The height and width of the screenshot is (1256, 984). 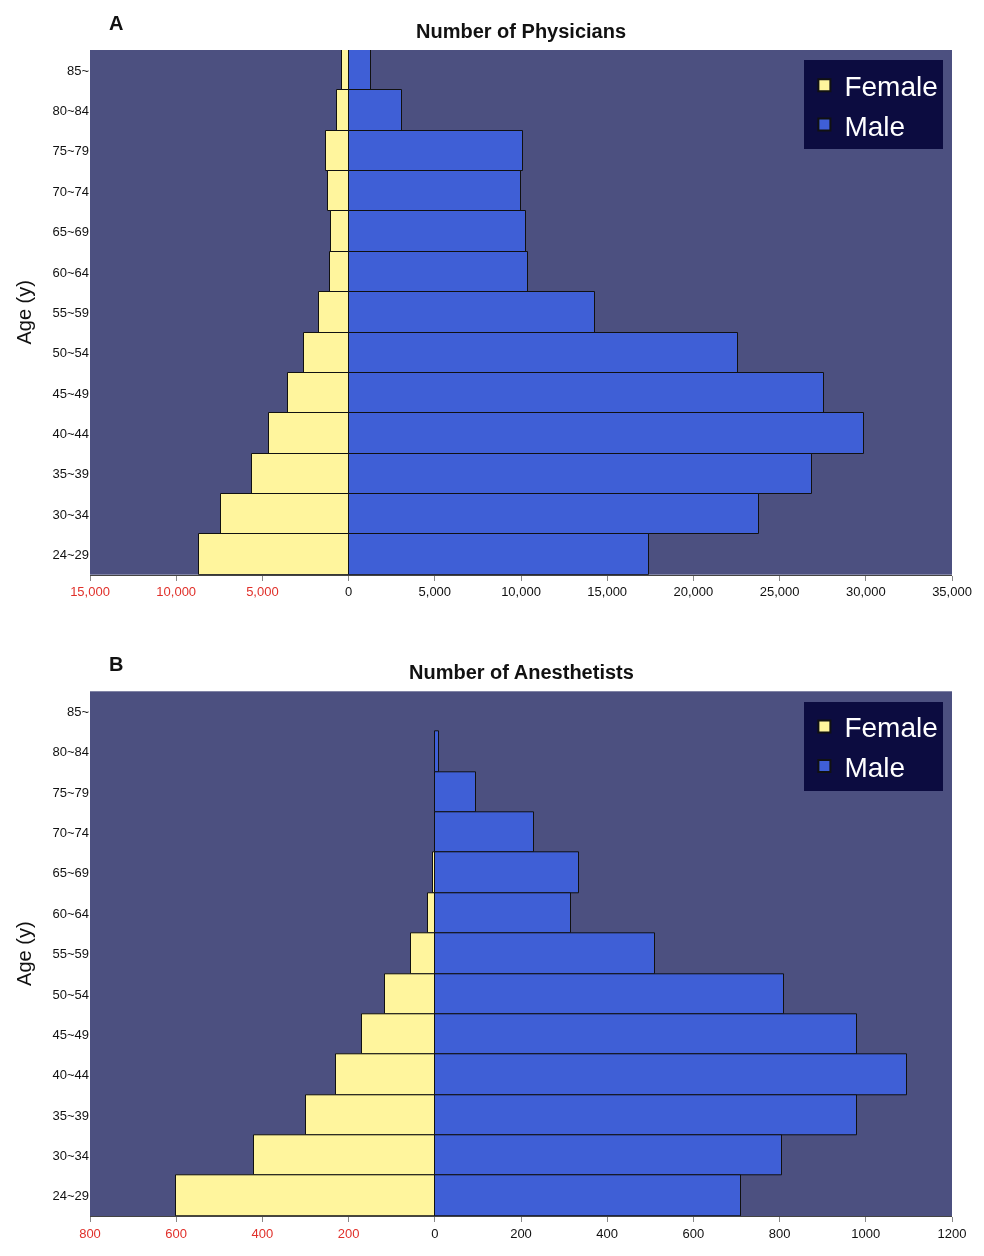 I want to click on x-tick-label: 1000, so click(x=866, y=1233).